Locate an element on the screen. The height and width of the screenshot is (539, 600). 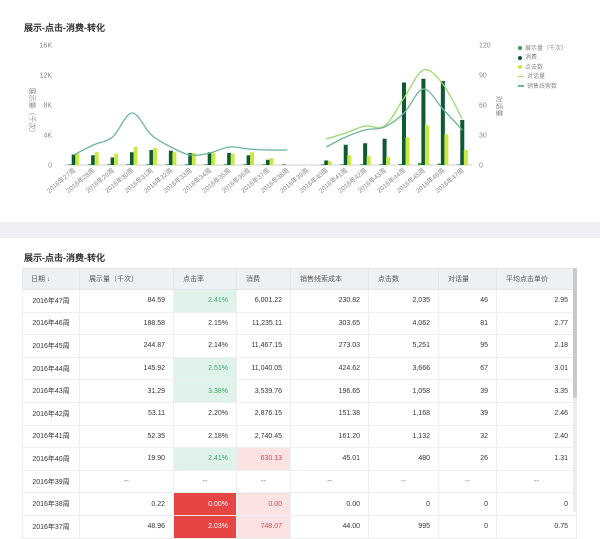
column-header: 消费 is located at coordinates (263, 279).